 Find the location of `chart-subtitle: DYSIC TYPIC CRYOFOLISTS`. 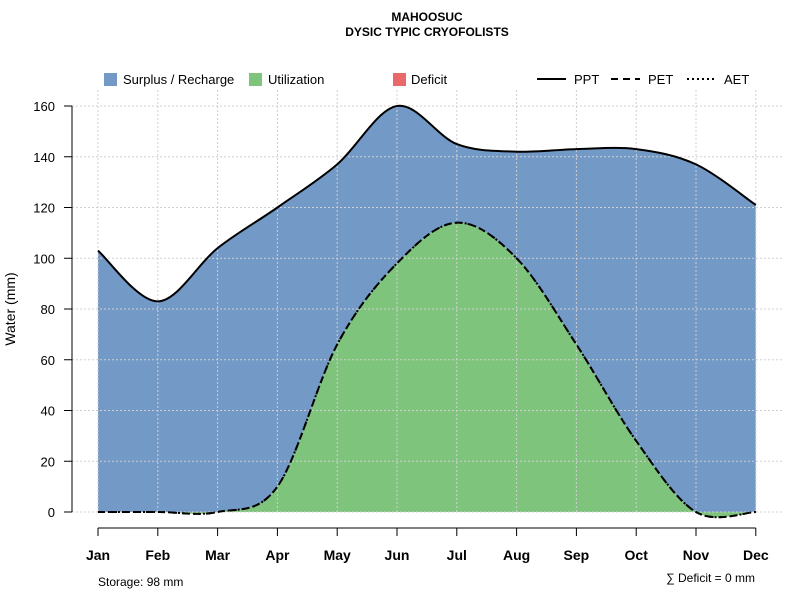

chart-subtitle: DYSIC TYPIC CRYOFOLISTS is located at coordinates (427, 32).